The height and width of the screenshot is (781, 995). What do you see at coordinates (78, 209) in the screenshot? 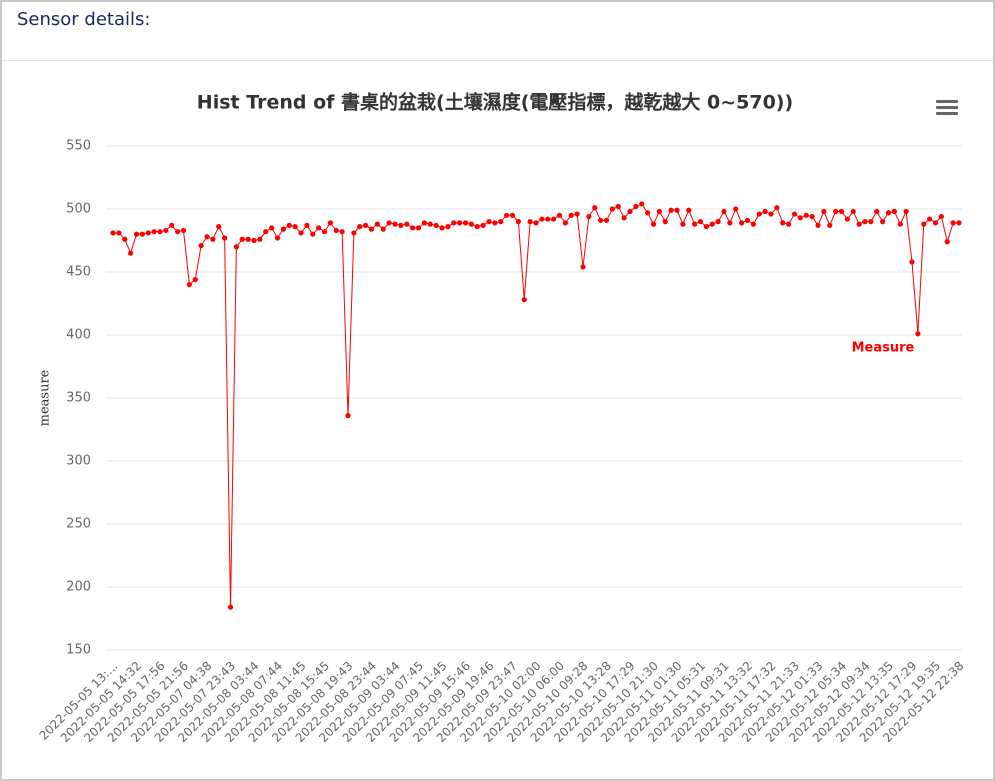
I see `y-tick-label: 500` at bounding box center [78, 209].